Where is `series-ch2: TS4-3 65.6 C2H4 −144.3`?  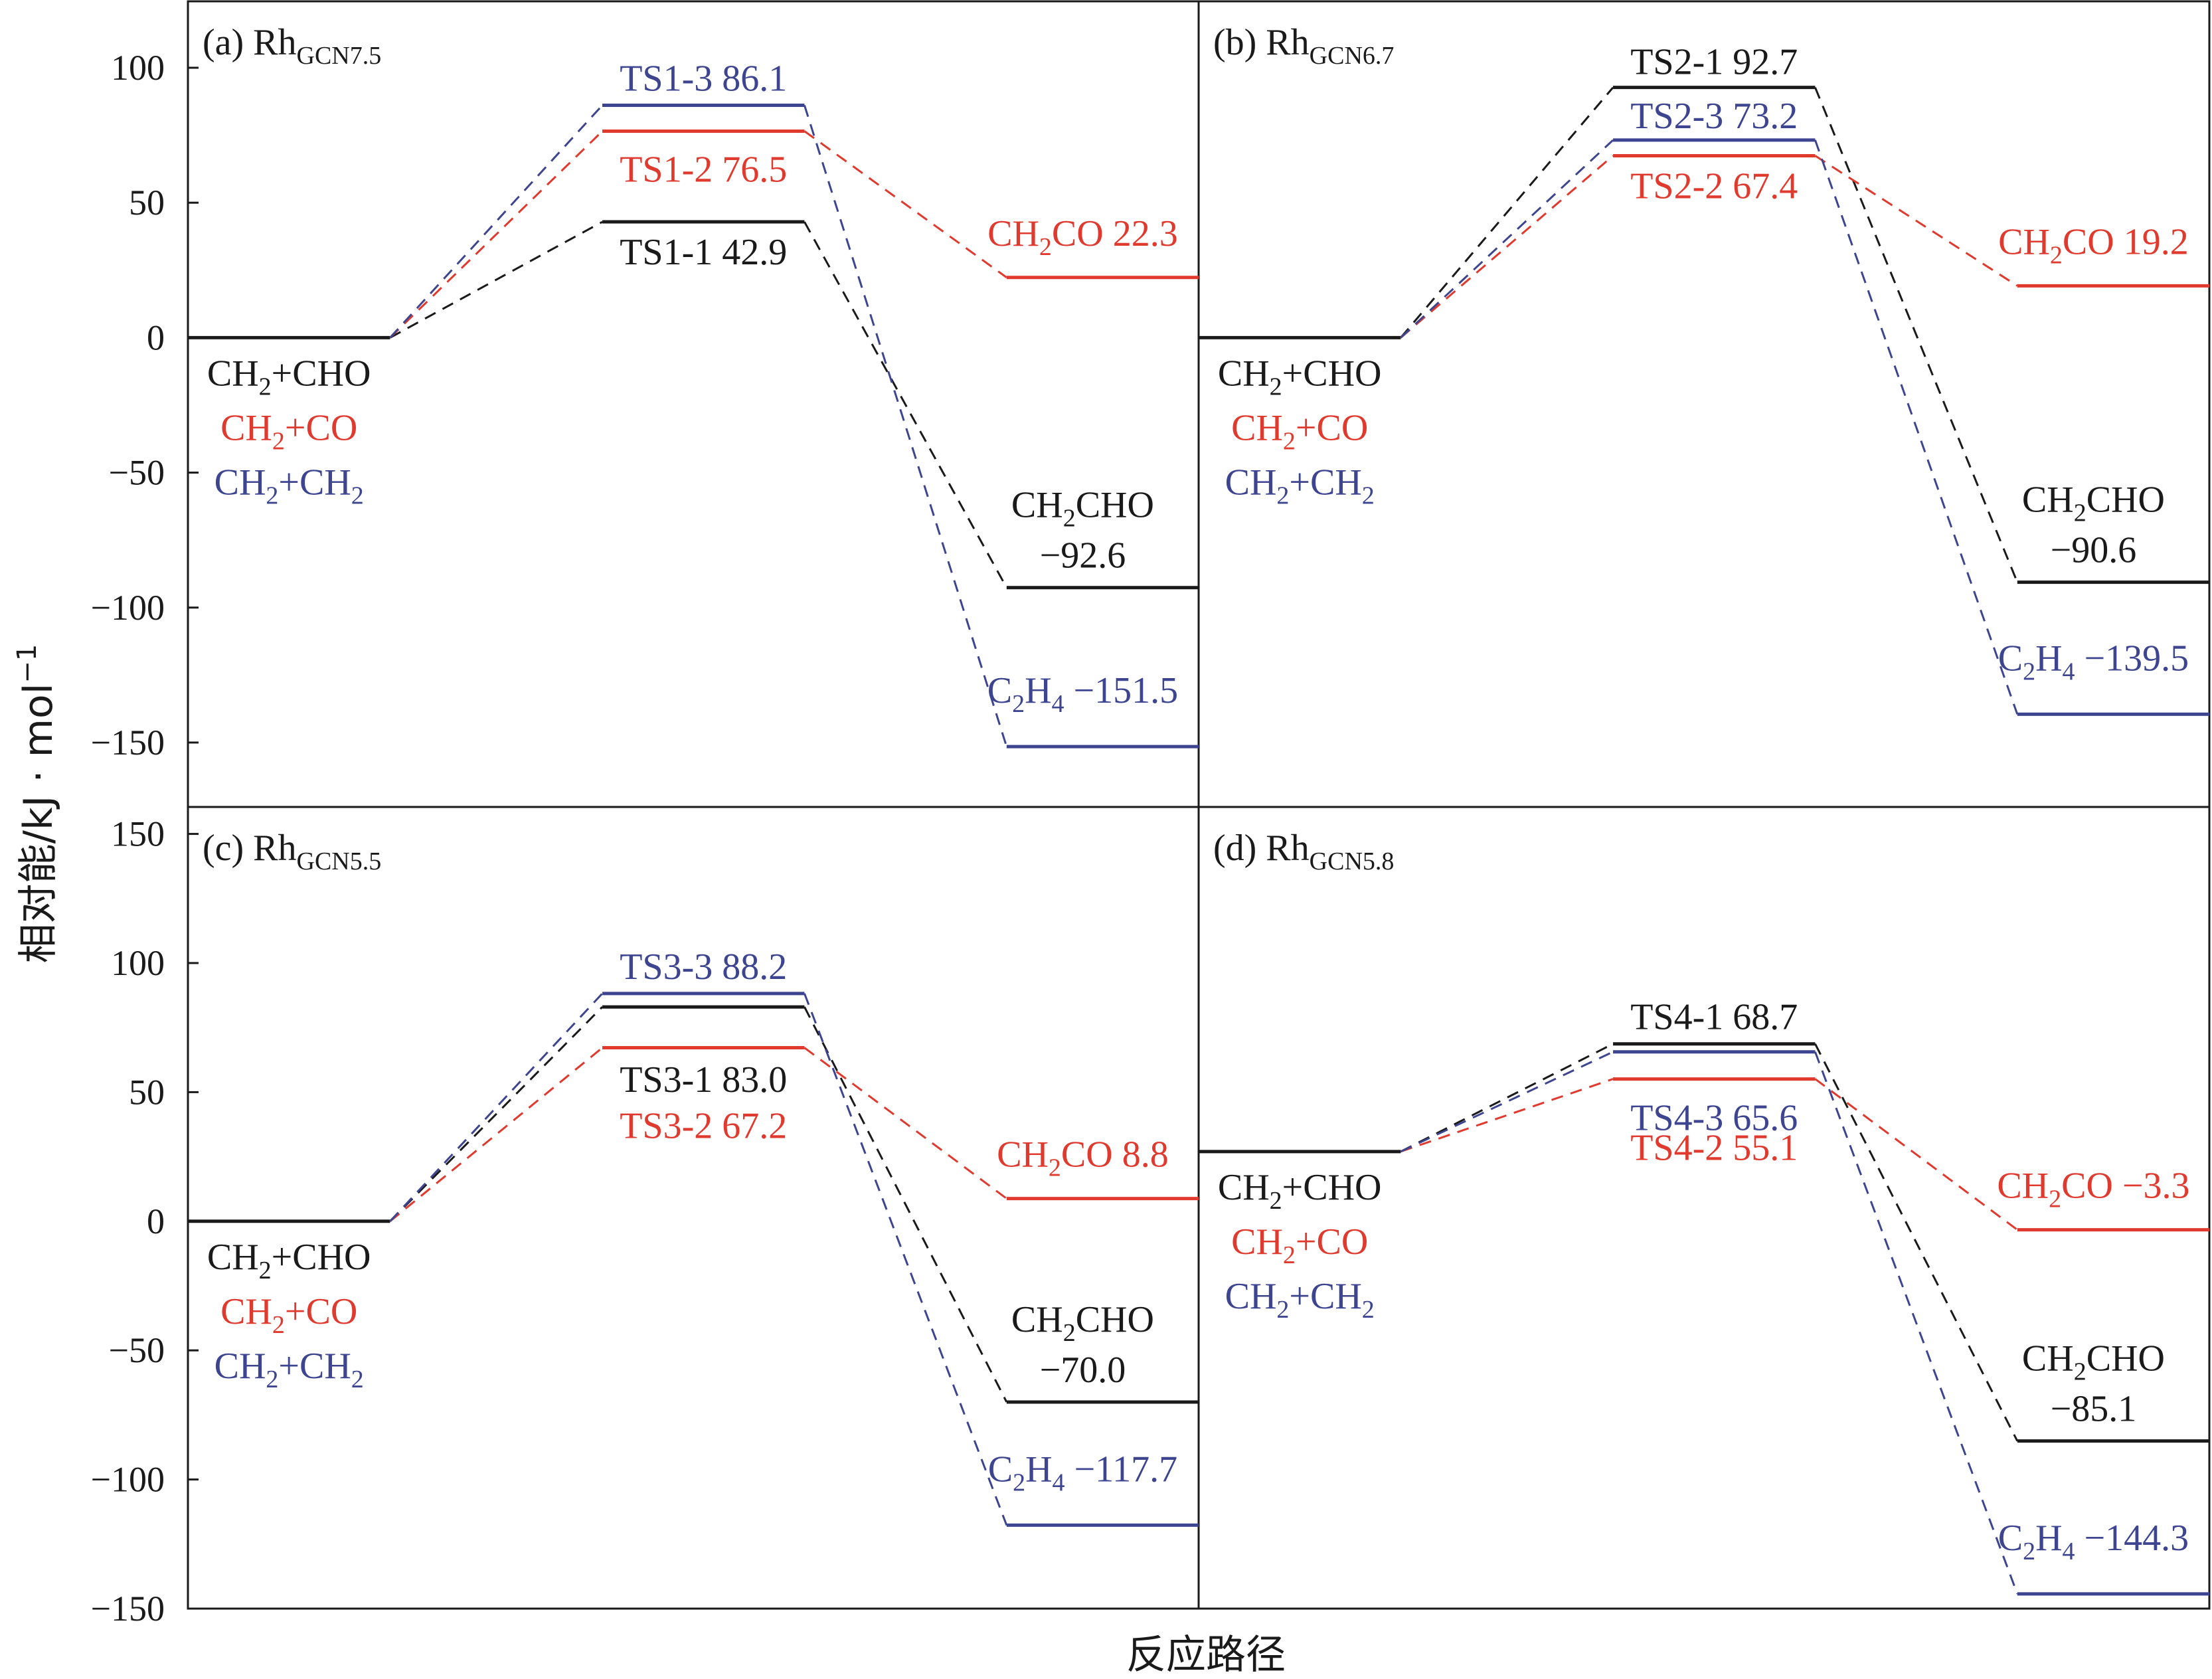 series-ch2: TS4-3 65.6 C2H4 −144.3 is located at coordinates (1804, 1323).